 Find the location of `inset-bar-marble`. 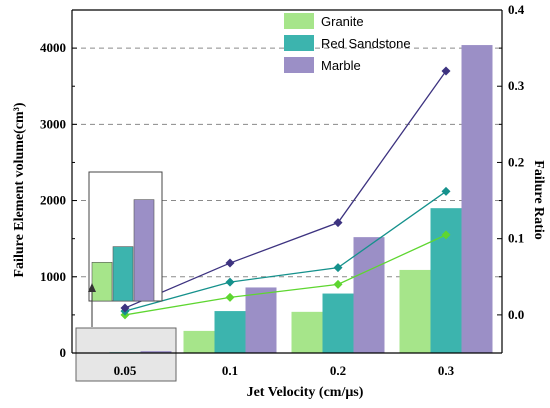

inset-bar-marble is located at coordinates (144, 250).